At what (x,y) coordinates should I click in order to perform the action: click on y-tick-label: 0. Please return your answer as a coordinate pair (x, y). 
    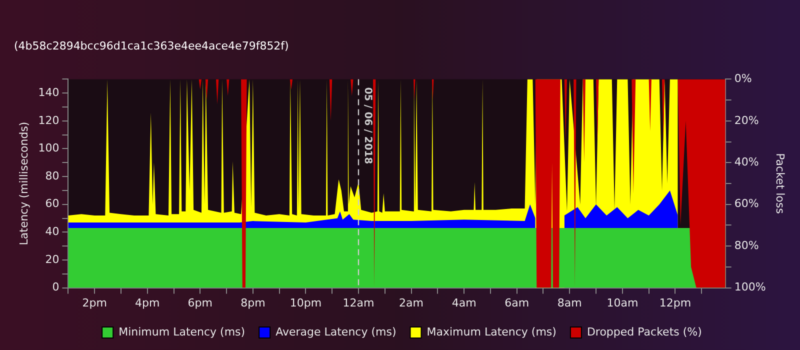
    Looking at the image, I should click on (56, 287).